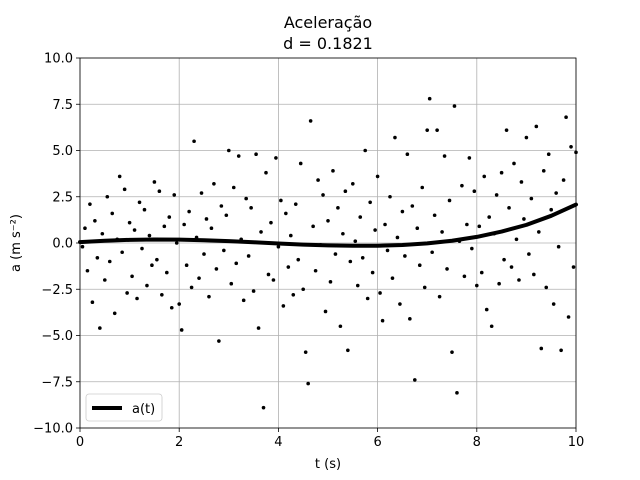 The height and width of the screenshot is (480, 640). Describe the element at coordinates (328, 22) in the screenshot. I see `chart-title: Aceleração` at that location.